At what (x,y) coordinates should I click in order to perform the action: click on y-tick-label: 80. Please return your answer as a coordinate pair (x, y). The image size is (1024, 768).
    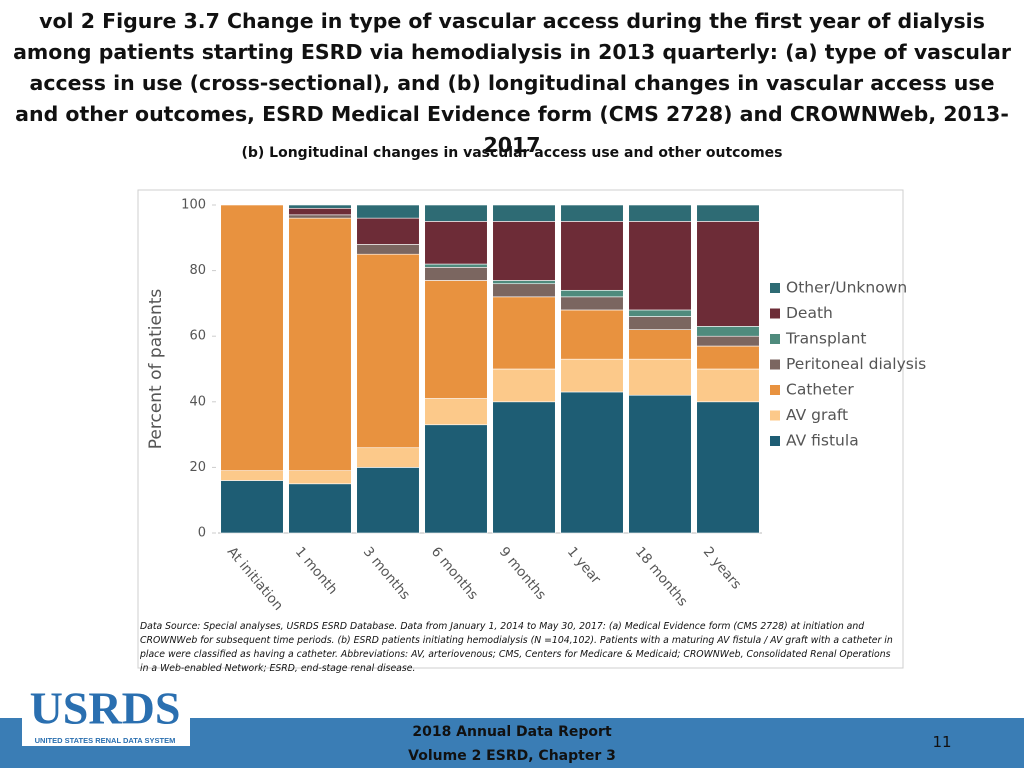
    Looking at the image, I should click on (197, 270).